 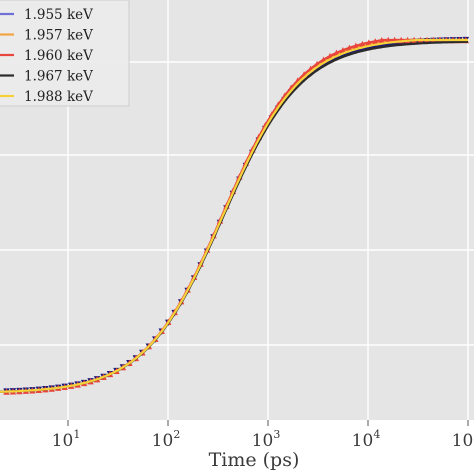 What do you see at coordinates (166, 439) in the screenshot?
I see `x-tick-label: 10²` at bounding box center [166, 439].